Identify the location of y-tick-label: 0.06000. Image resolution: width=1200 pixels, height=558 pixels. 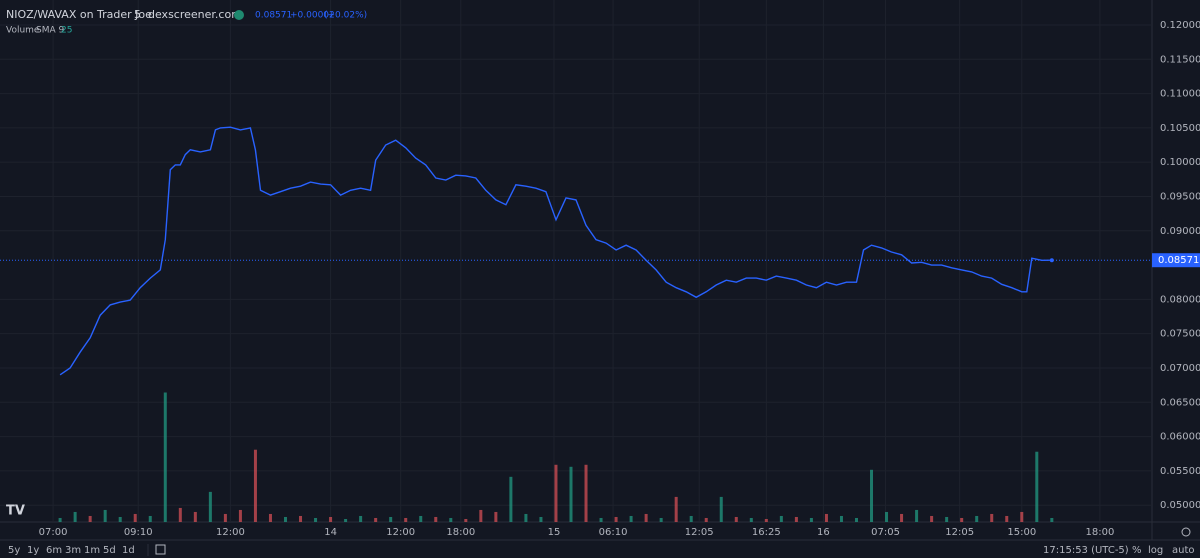
(1180, 437).